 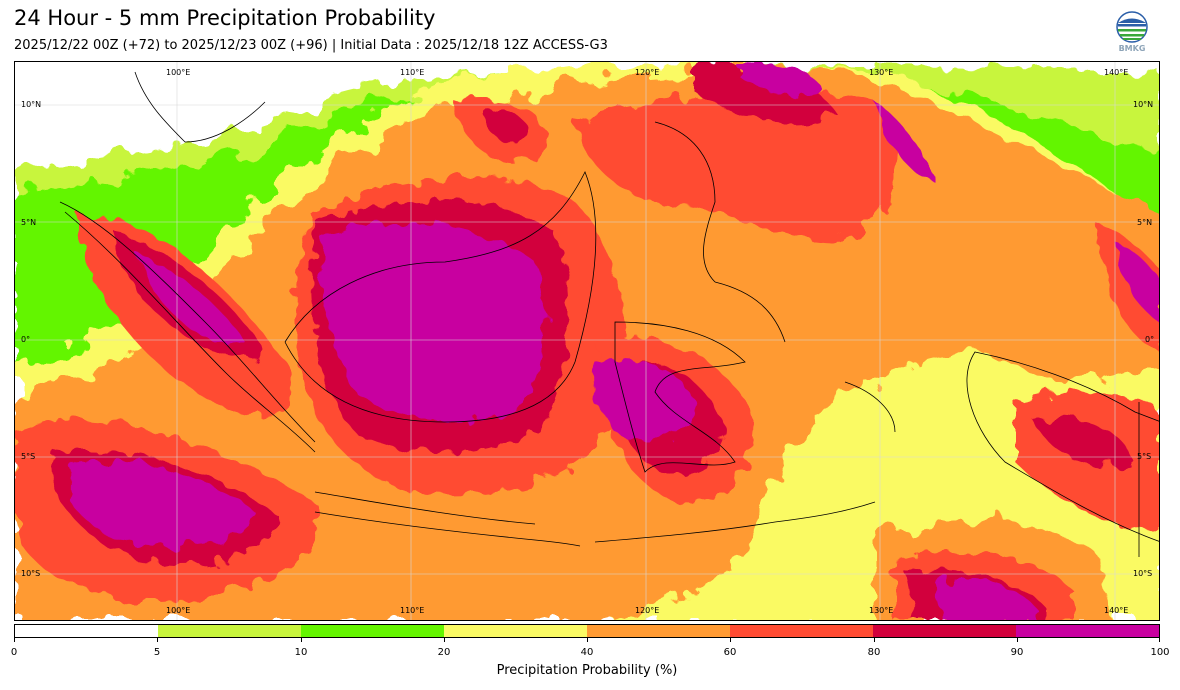 I want to click on colorbar-tick-label: 40, so click(x=587, y=652).